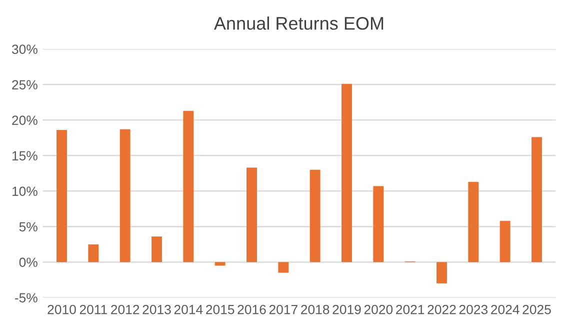 The width and height of the screenshot is (570, 327). I want to click on x-tick-label: 2021, so click(410, 309).